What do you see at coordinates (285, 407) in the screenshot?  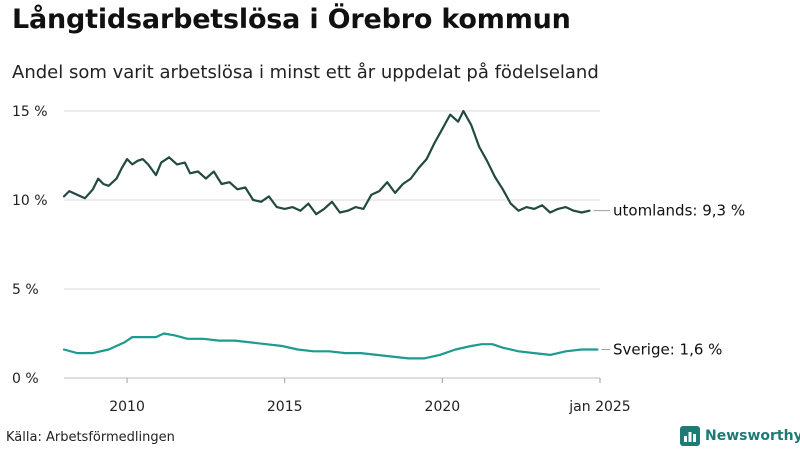 I see `x-tick-label: 2015` at bounding box center [285, 407].